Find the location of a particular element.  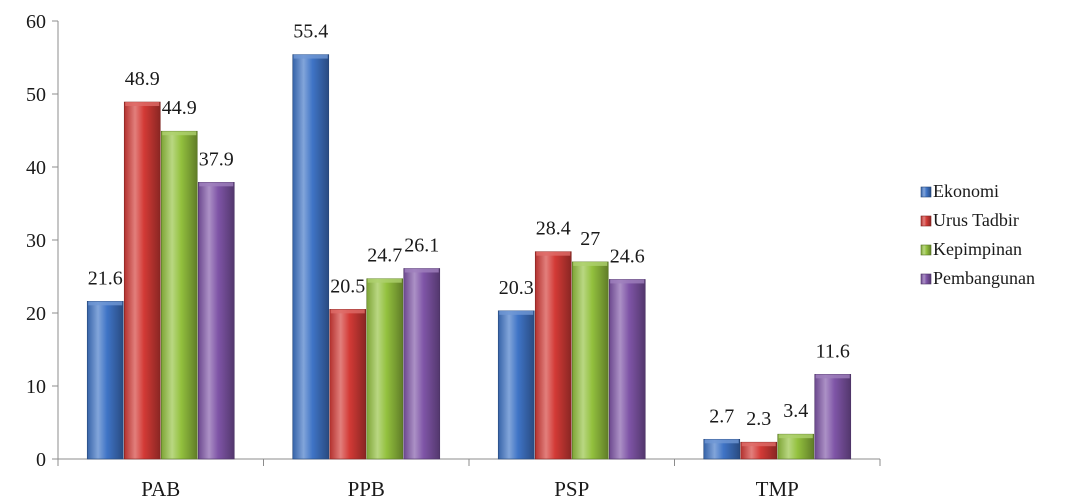

data-label: 55.4 is located at coordinates (310, 32).